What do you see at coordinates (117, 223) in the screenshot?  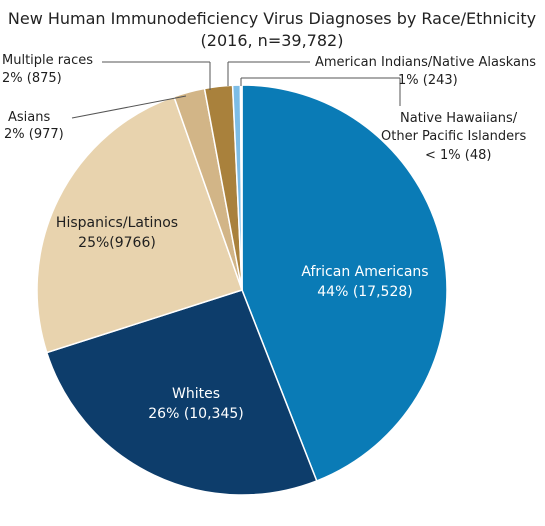 I see `label-hispanics-name: Hispanics/Latinos` at bounding box center [117, 223].